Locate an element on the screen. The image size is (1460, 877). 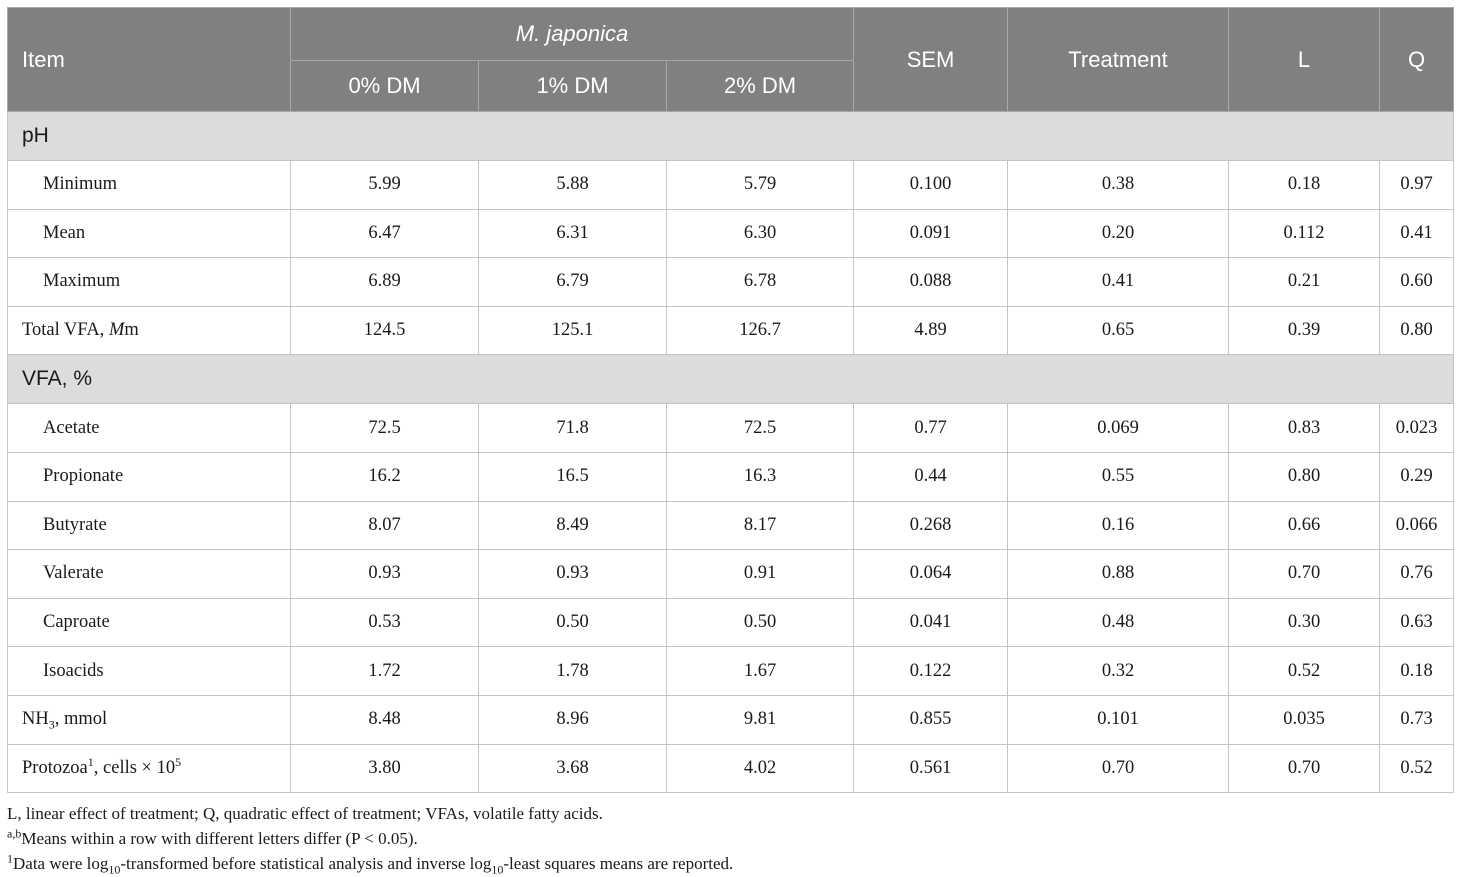
row-label: Butyrate is located at coordinates (149, 525).